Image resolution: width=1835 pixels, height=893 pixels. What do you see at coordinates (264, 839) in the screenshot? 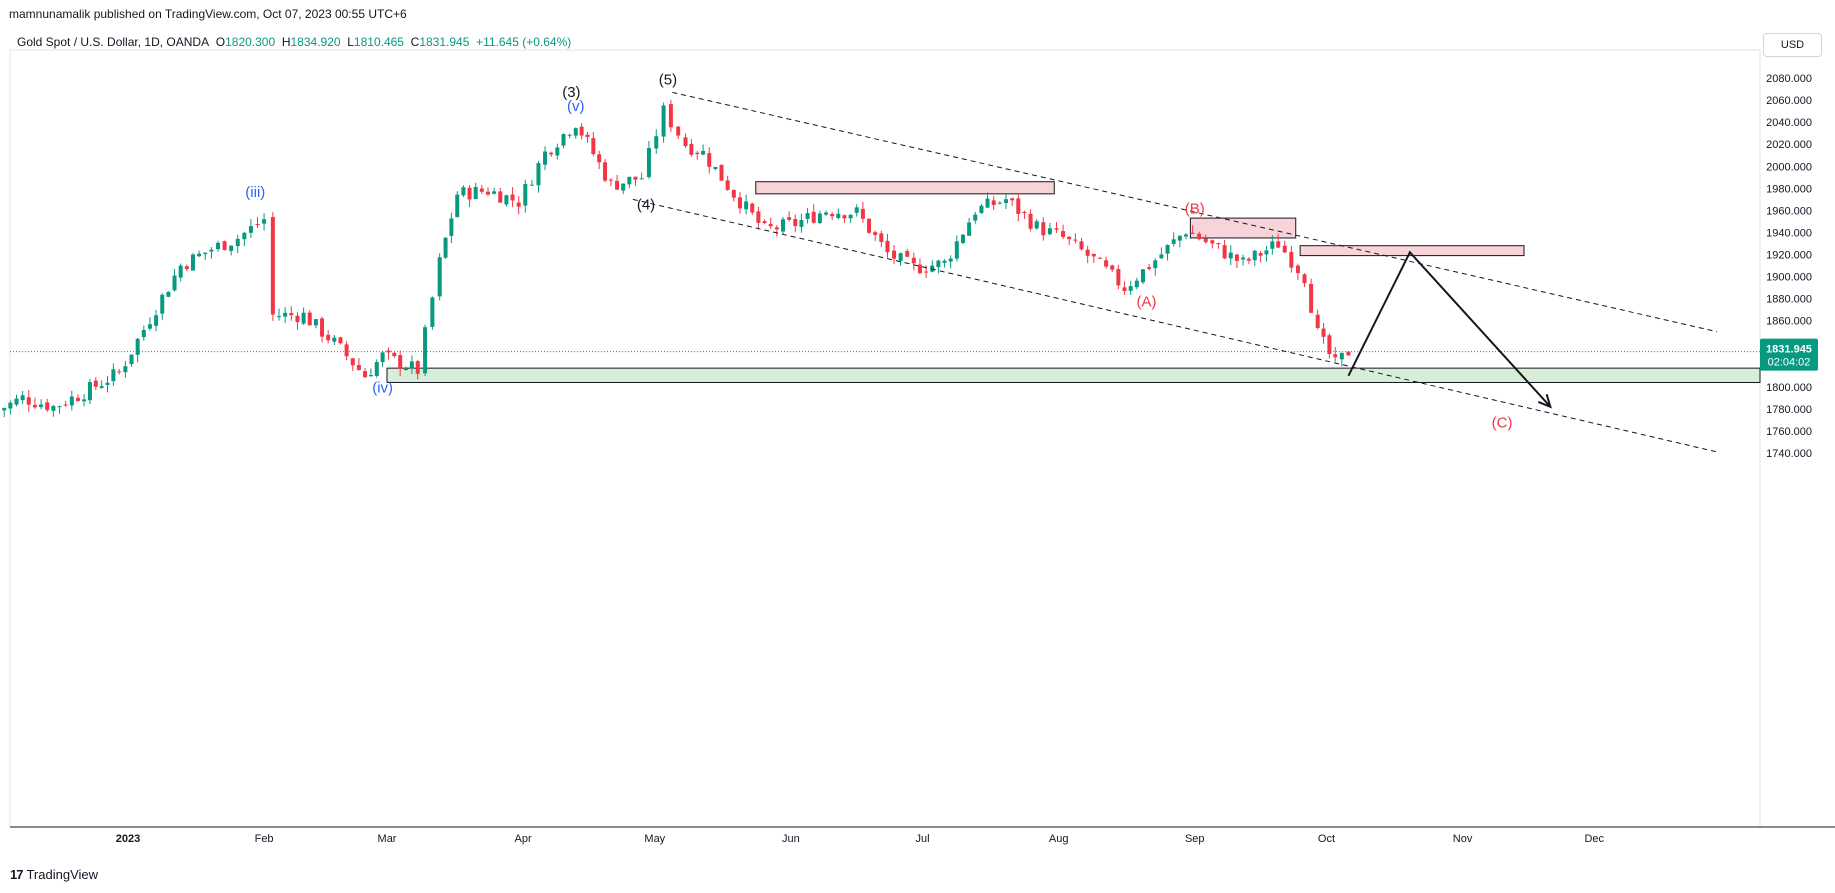
I see `x-tick-label: Feb` at bounding box center [264, 839].